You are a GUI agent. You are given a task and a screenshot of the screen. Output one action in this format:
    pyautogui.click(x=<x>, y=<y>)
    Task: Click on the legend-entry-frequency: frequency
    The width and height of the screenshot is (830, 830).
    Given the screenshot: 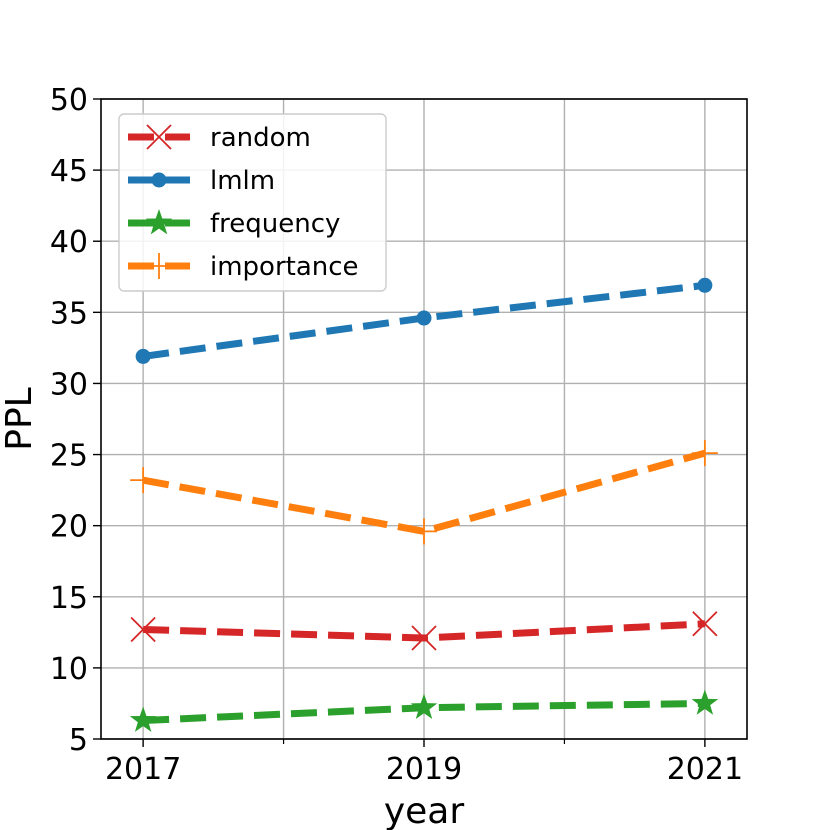 What is the action you would take?
    pyautogui.click(x=234, y=224)
    